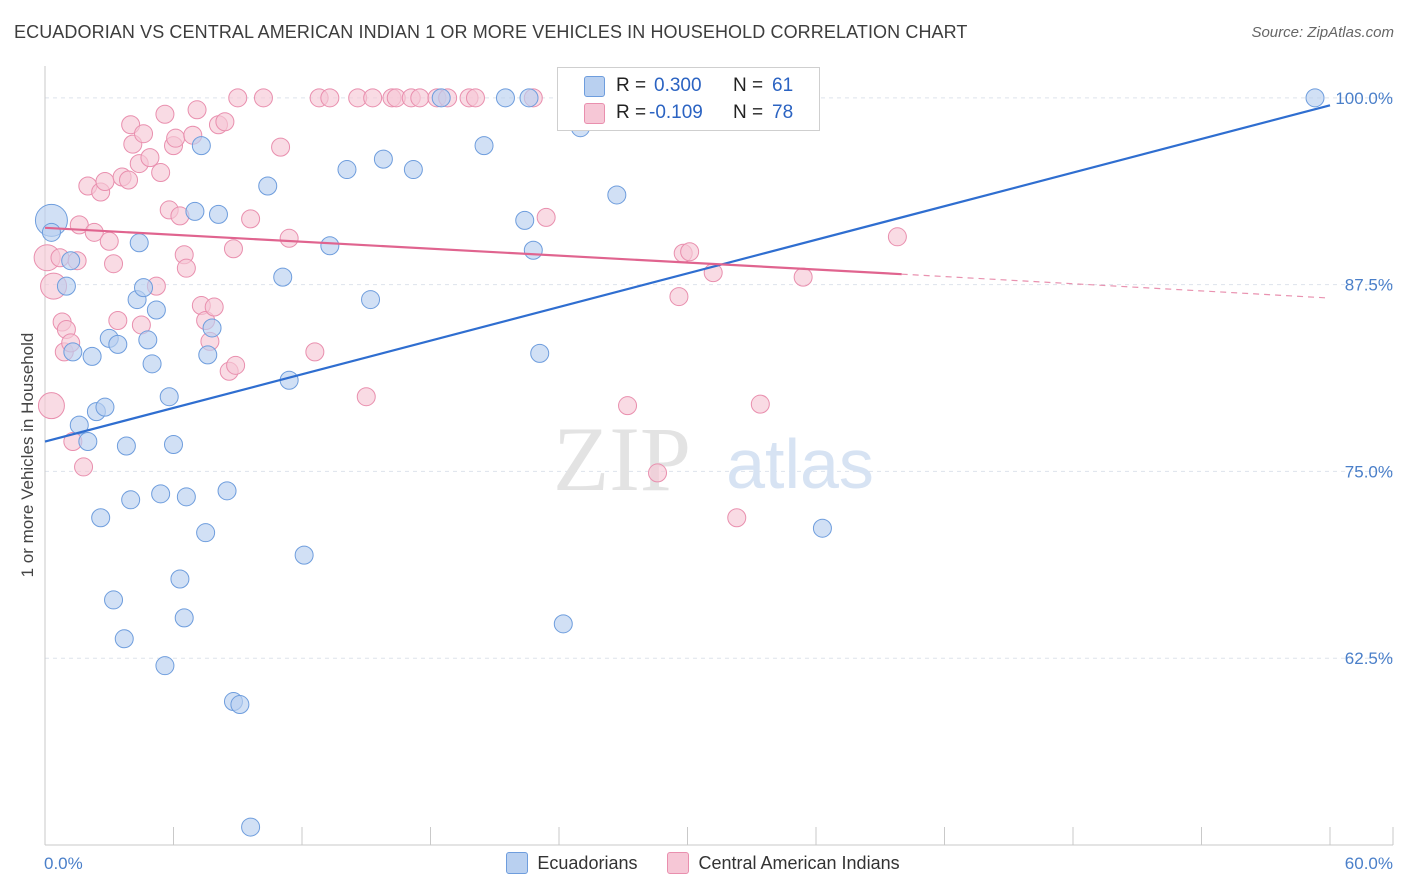  What do you see at coordinates (594, 113) in the screenshot?
I see `stats-swatch-central-american-indians` at bounding box center [594, 113].